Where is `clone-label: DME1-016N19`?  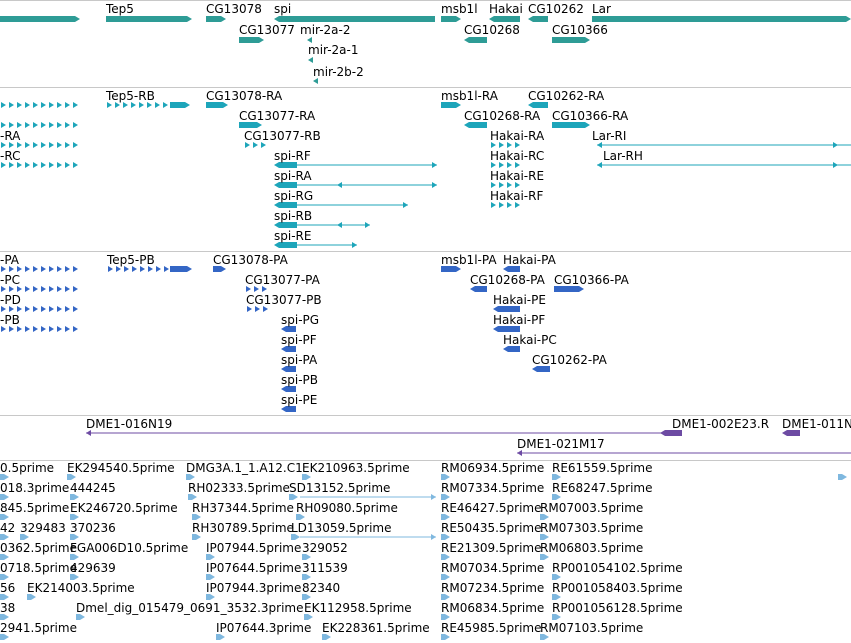
clone-label: DME1-016N19 is located at coordinates (129, 424).